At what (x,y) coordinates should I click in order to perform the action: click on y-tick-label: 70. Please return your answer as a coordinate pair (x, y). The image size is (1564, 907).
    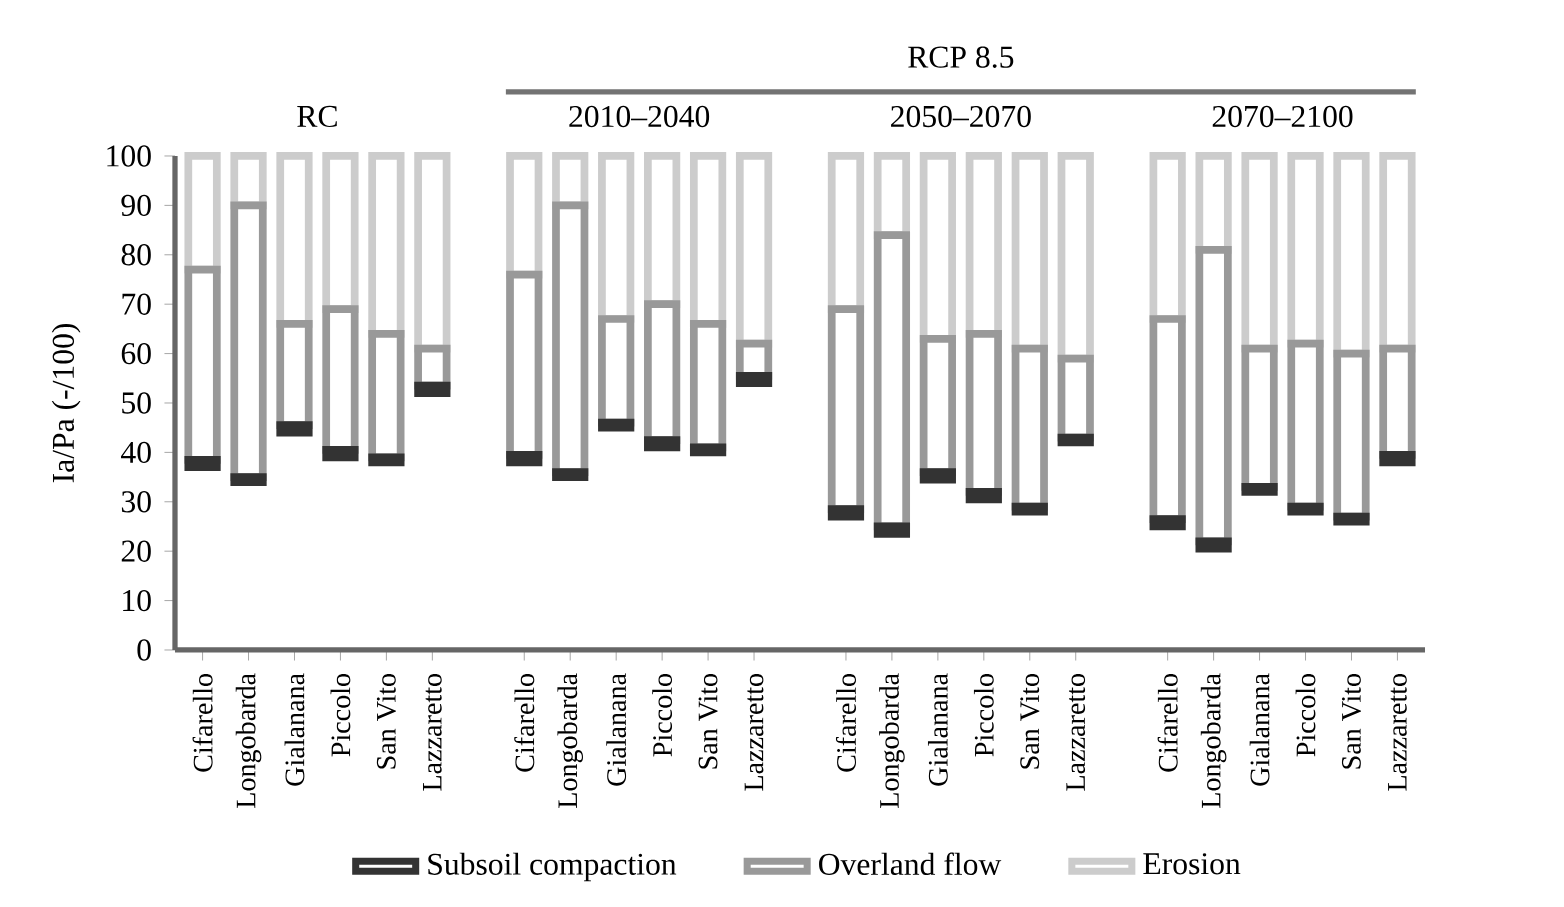
    Looking at the image, I should click on (136, 304).